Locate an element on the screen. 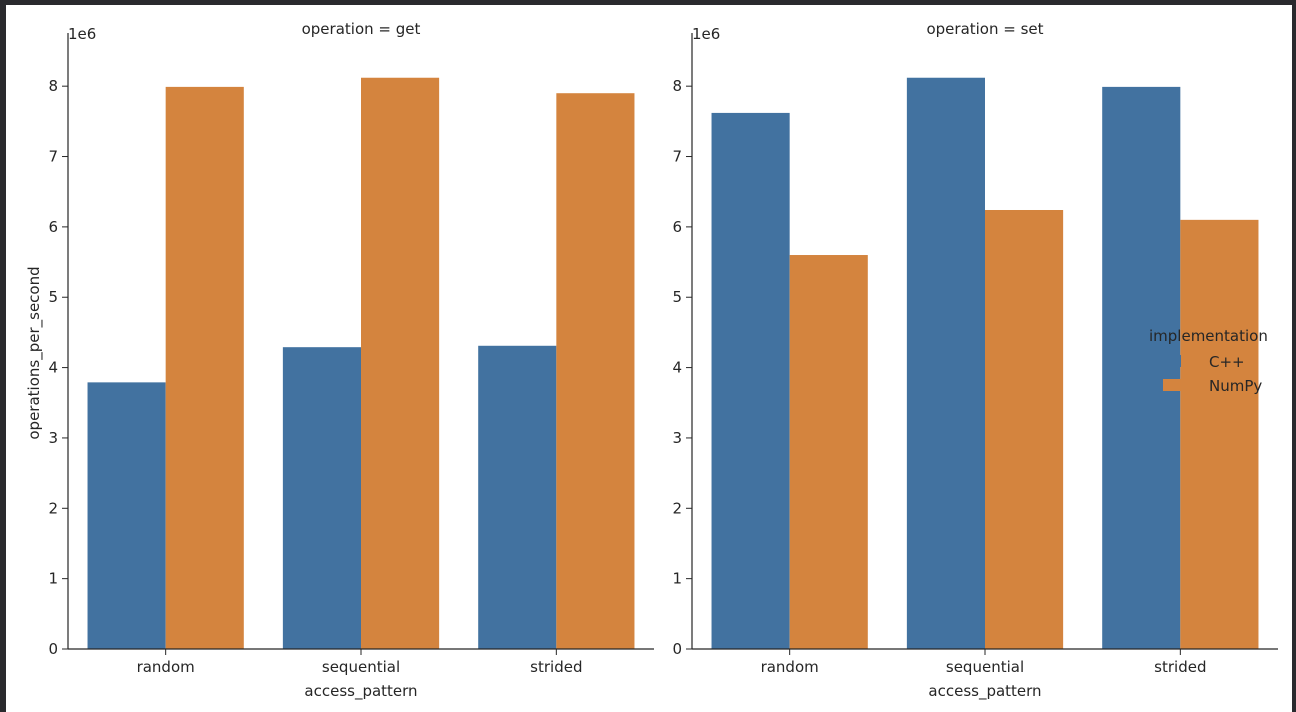  legend-title: implementation is located at coordinates (1208, 336).